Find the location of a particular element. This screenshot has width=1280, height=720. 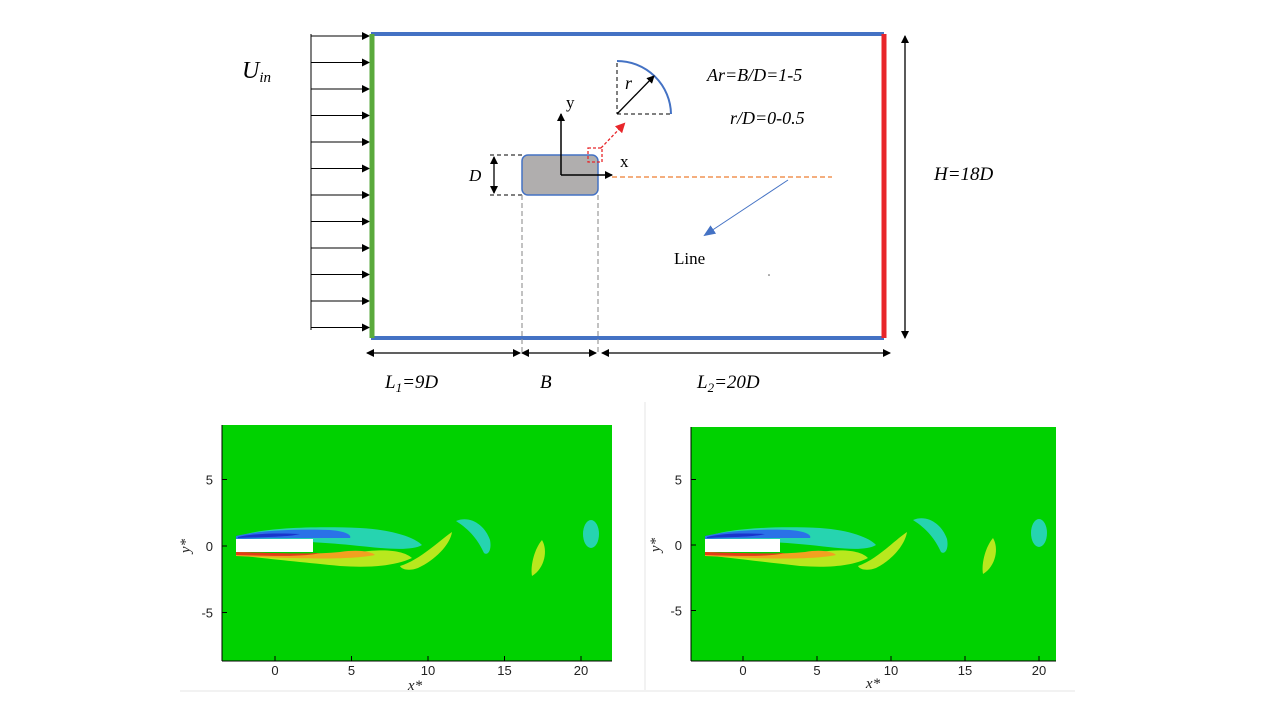

d-label: D is located at coordinates (475, 175).